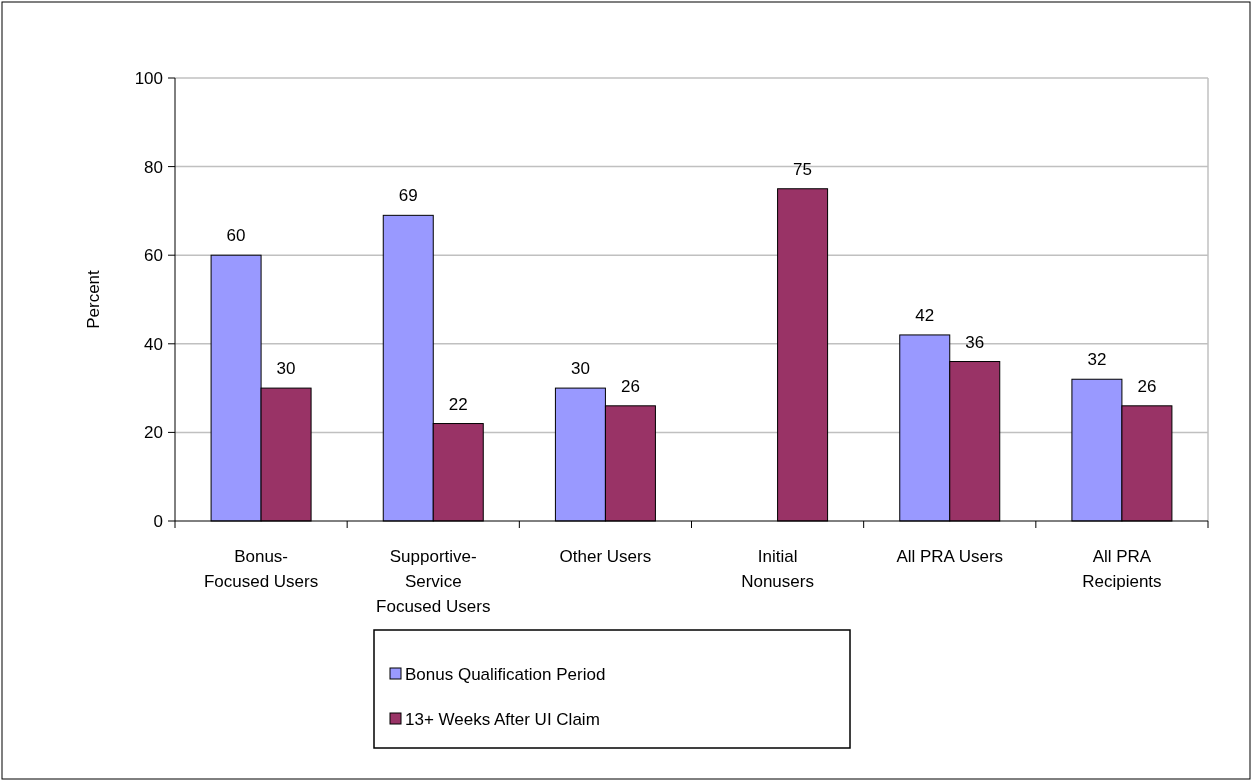  What do you see at coordinates (158, 521) in the screenshot?
I see `y-tick-label: 0` at bounding box center [158, 521].